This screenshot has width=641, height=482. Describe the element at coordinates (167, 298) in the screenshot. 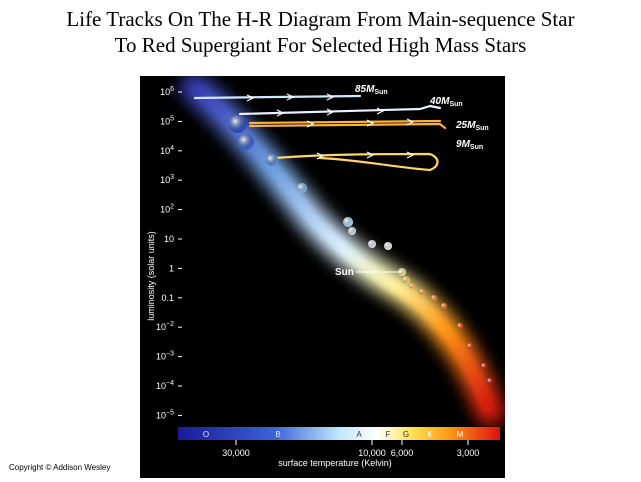

I see `y-tick-label: 0.1` at that location.